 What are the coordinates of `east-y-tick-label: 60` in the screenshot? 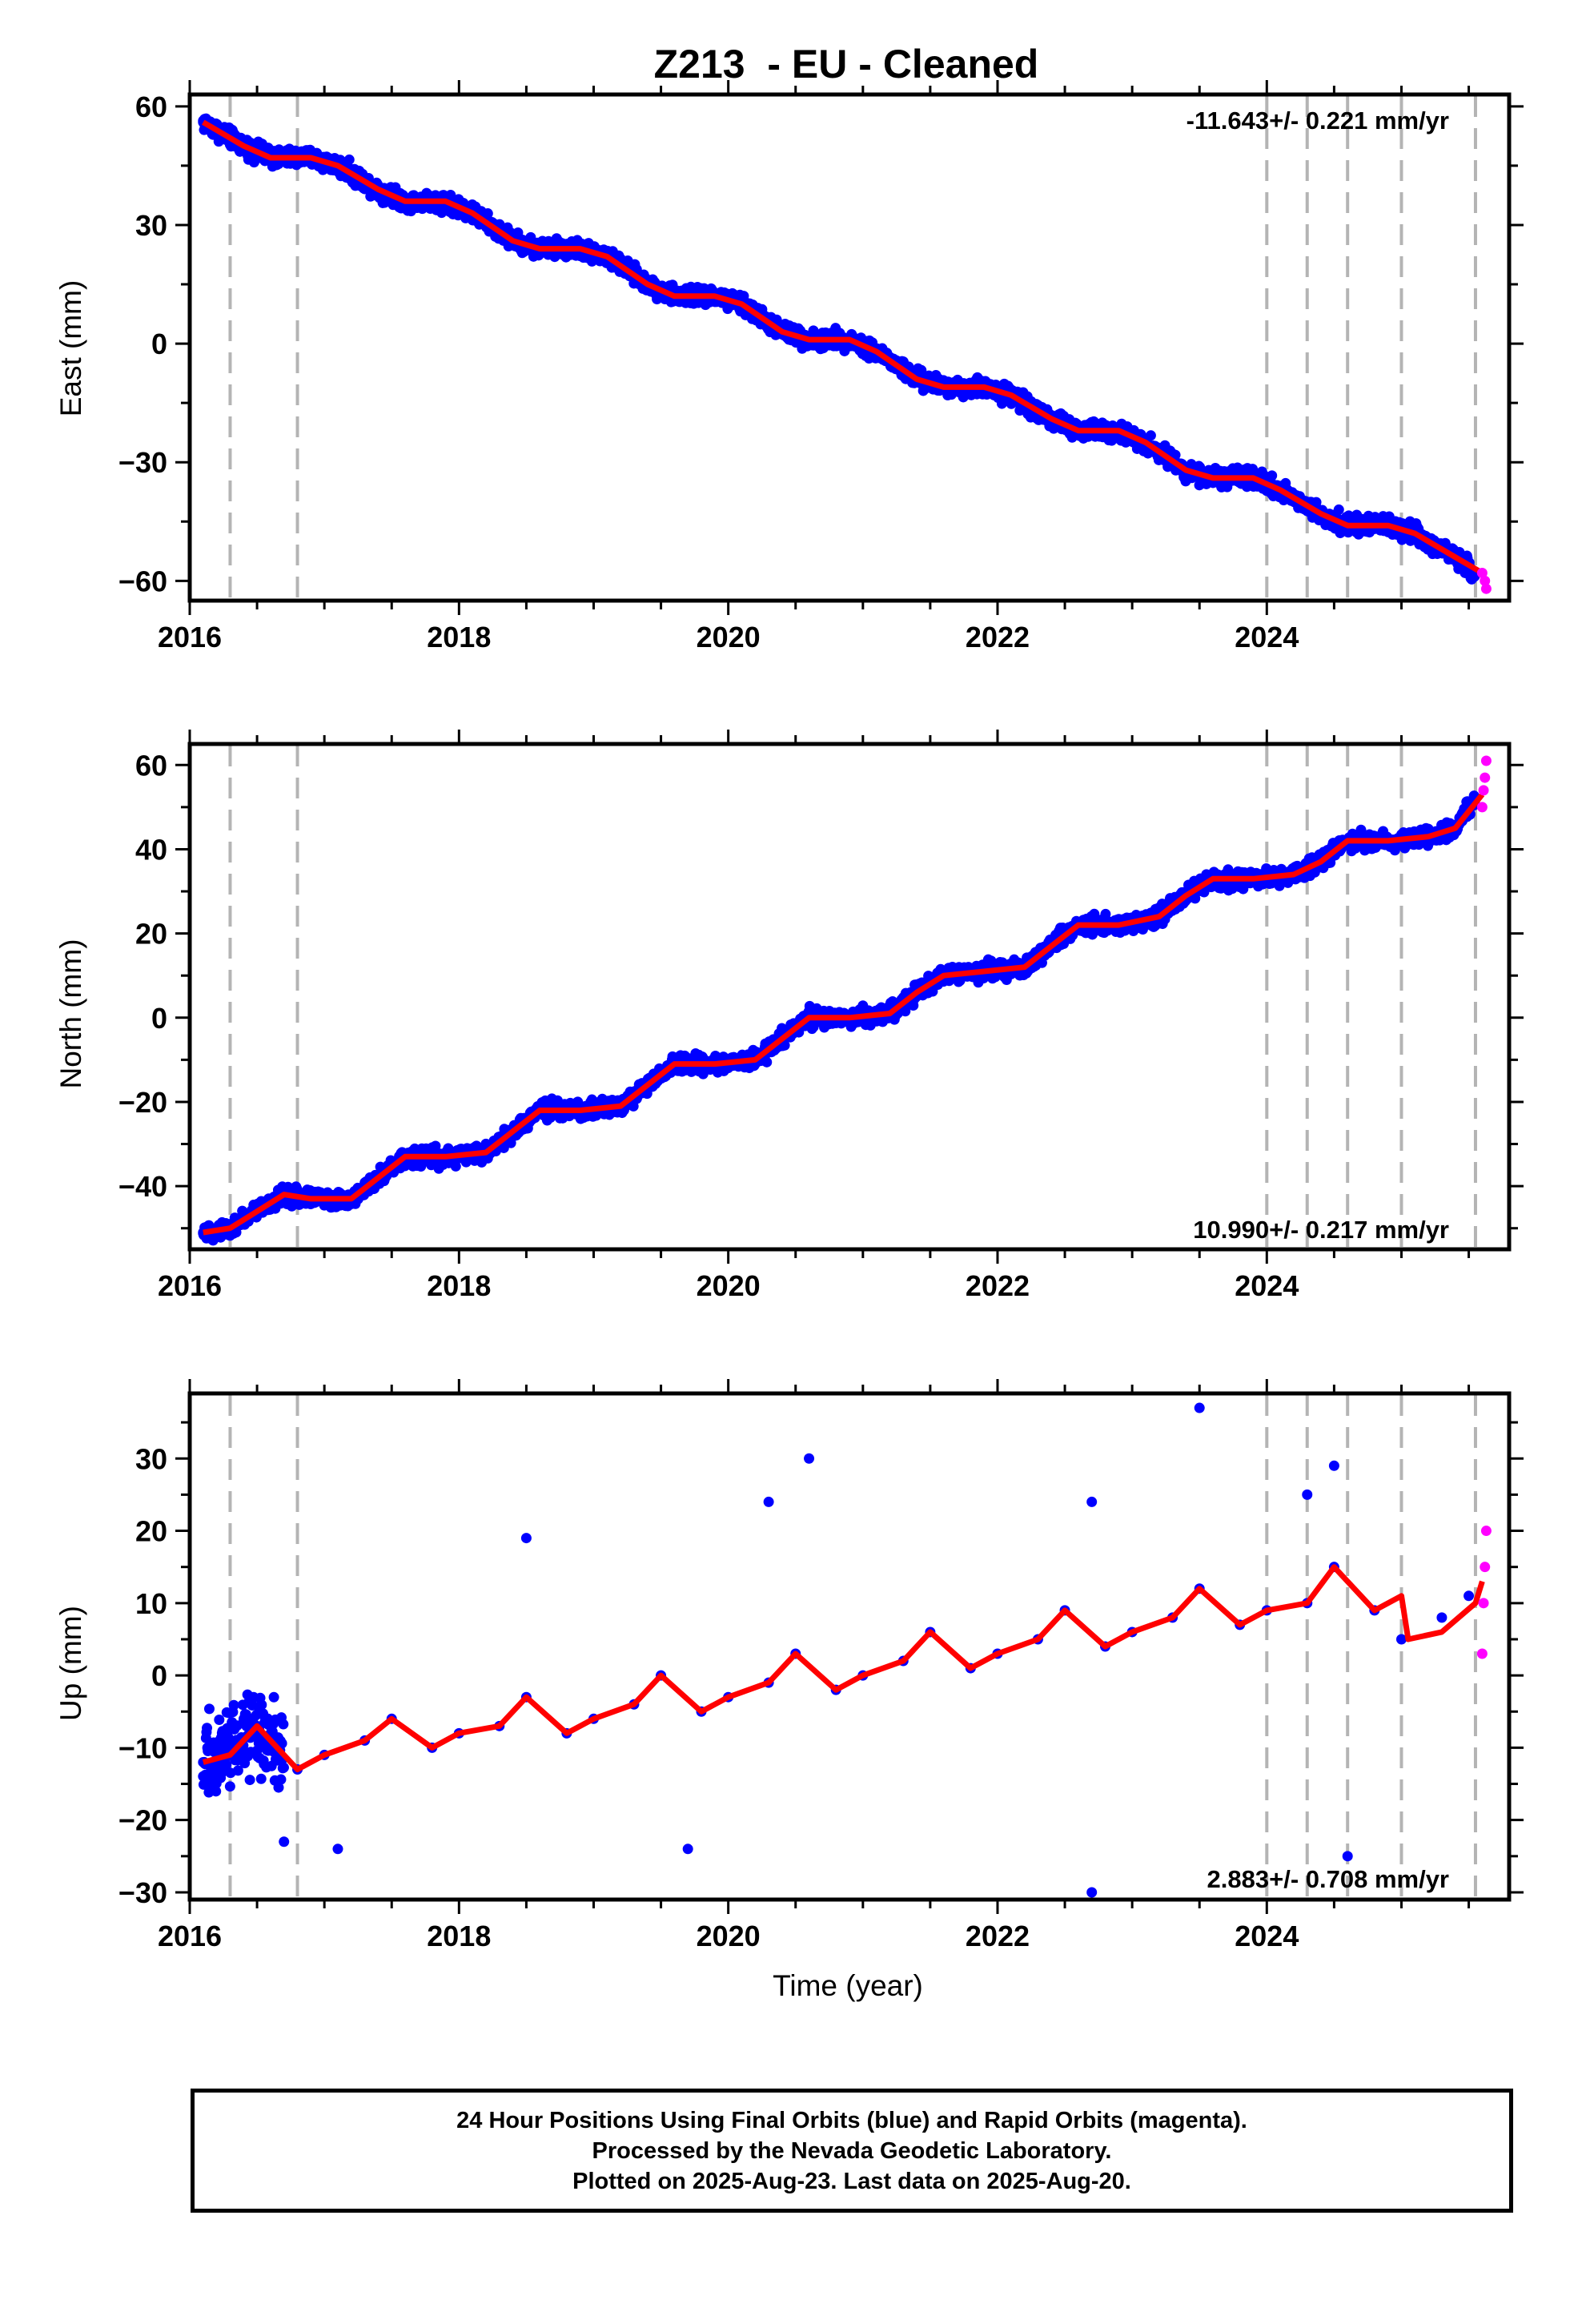 It's located at (151, 106).